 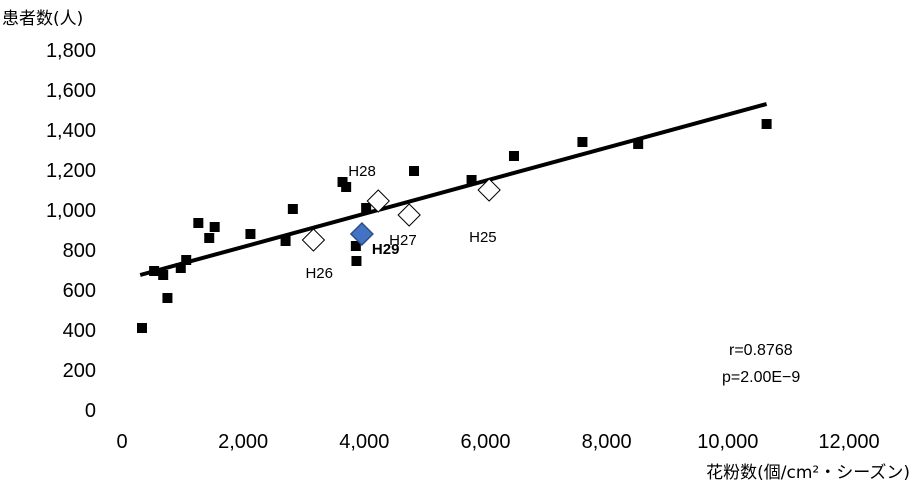 What do you see at coordinates (364, 442) in the screenshot?
I see `x-tick-label: 4,000` at bounding box center [364, 442].